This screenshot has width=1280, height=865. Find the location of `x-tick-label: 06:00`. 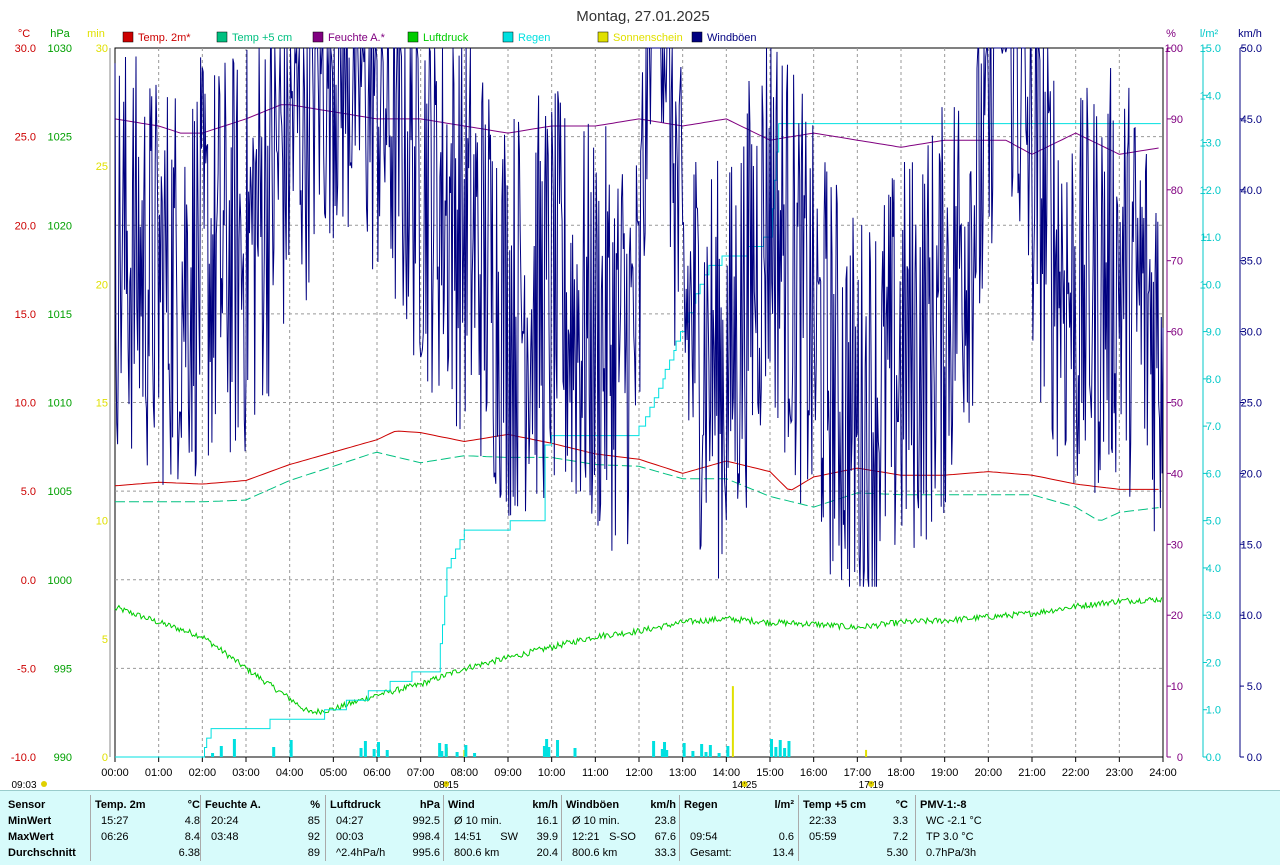

x-tick-label: 06:00 is located at coordinates (377, 773).